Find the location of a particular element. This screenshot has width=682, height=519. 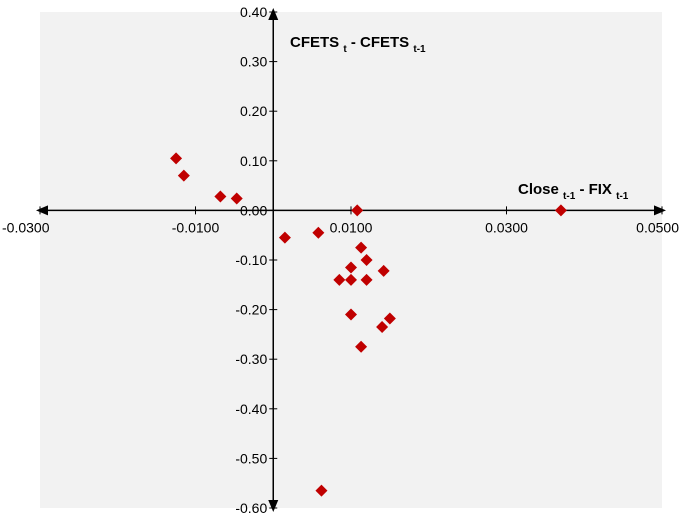

x-axis-arrow-left is located at coordinates (42, 210).